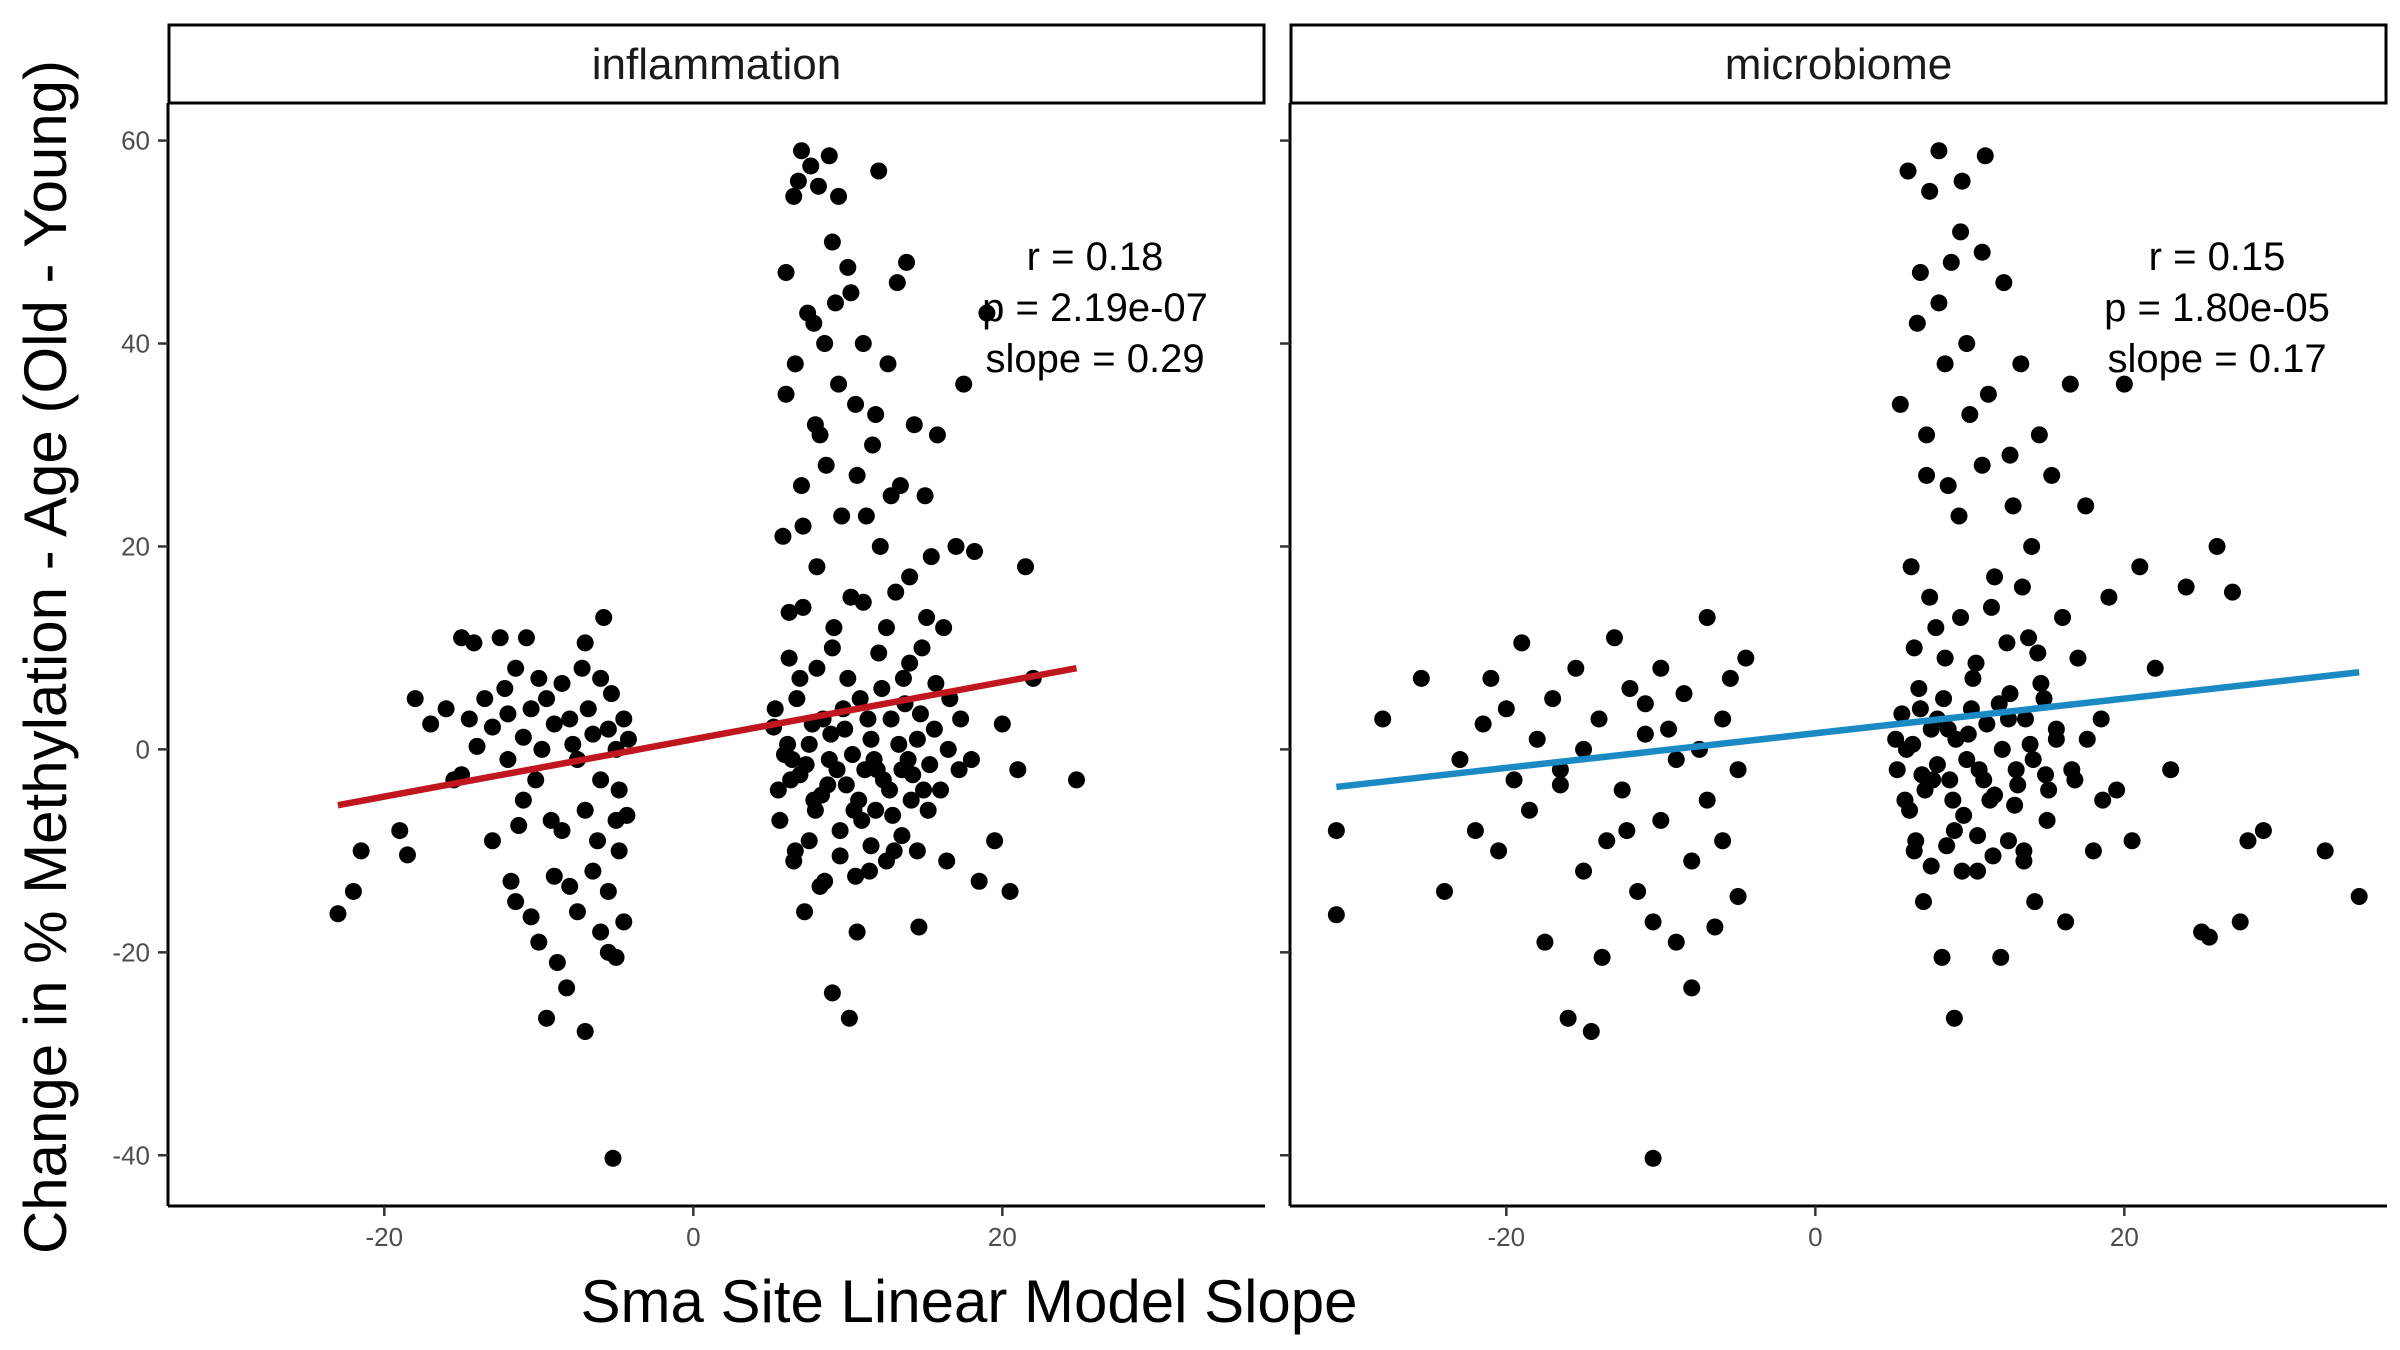 This screenshot has height=1350, width=2400. What do you see at coordinates (1095, 308) in the screenshot?
I see `stat-annotation-line: p = 2.19e-07` at bounding box center [1095, 308].